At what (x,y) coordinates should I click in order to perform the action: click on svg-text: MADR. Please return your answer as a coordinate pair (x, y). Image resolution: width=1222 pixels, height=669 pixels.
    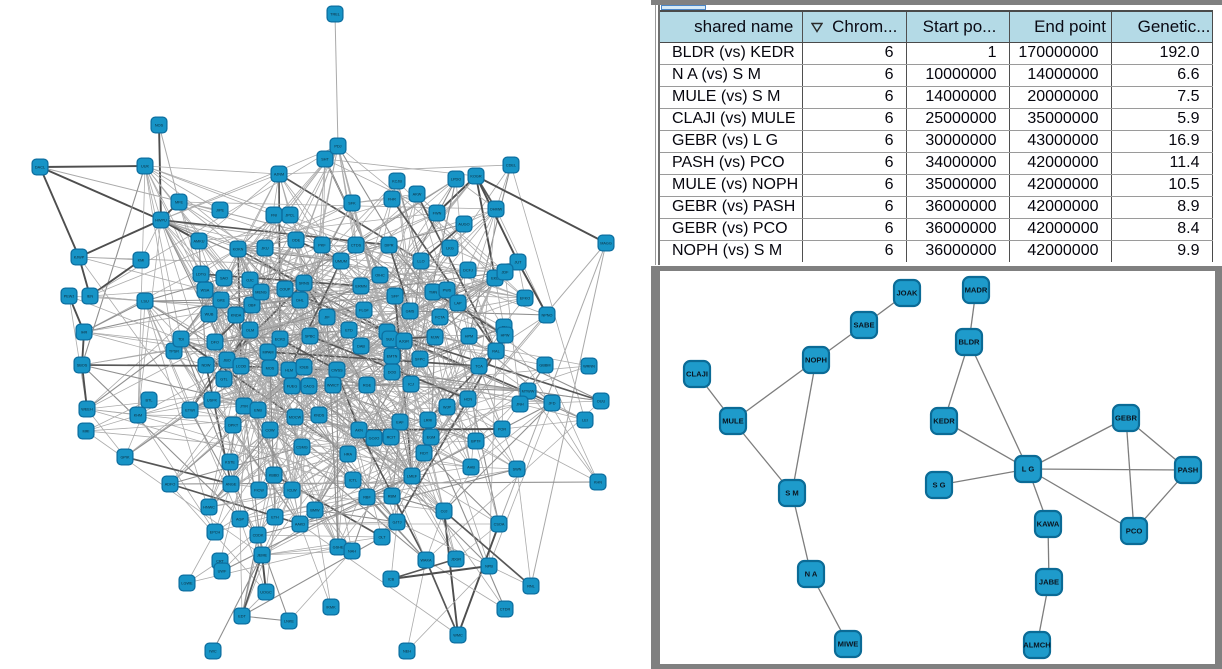
    Looking at the image, I should click on (976, 290).